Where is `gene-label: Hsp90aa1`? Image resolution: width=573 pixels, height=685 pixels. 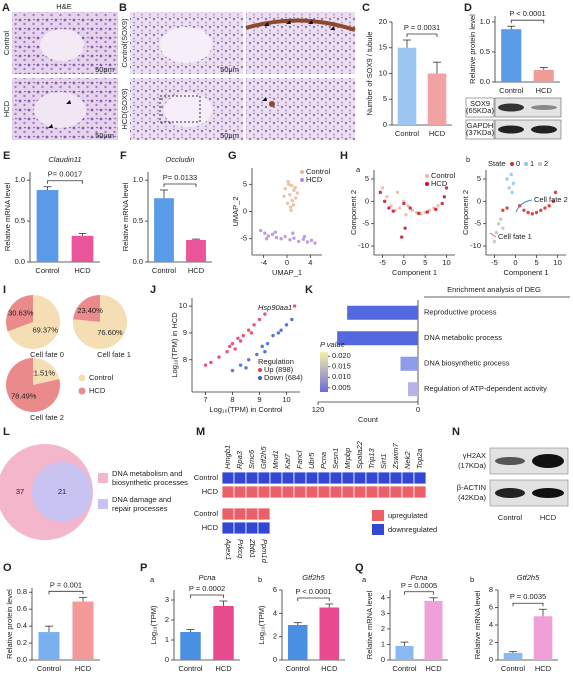 gene-label: Hsp90aa1 is located at coordinates (275, 307).